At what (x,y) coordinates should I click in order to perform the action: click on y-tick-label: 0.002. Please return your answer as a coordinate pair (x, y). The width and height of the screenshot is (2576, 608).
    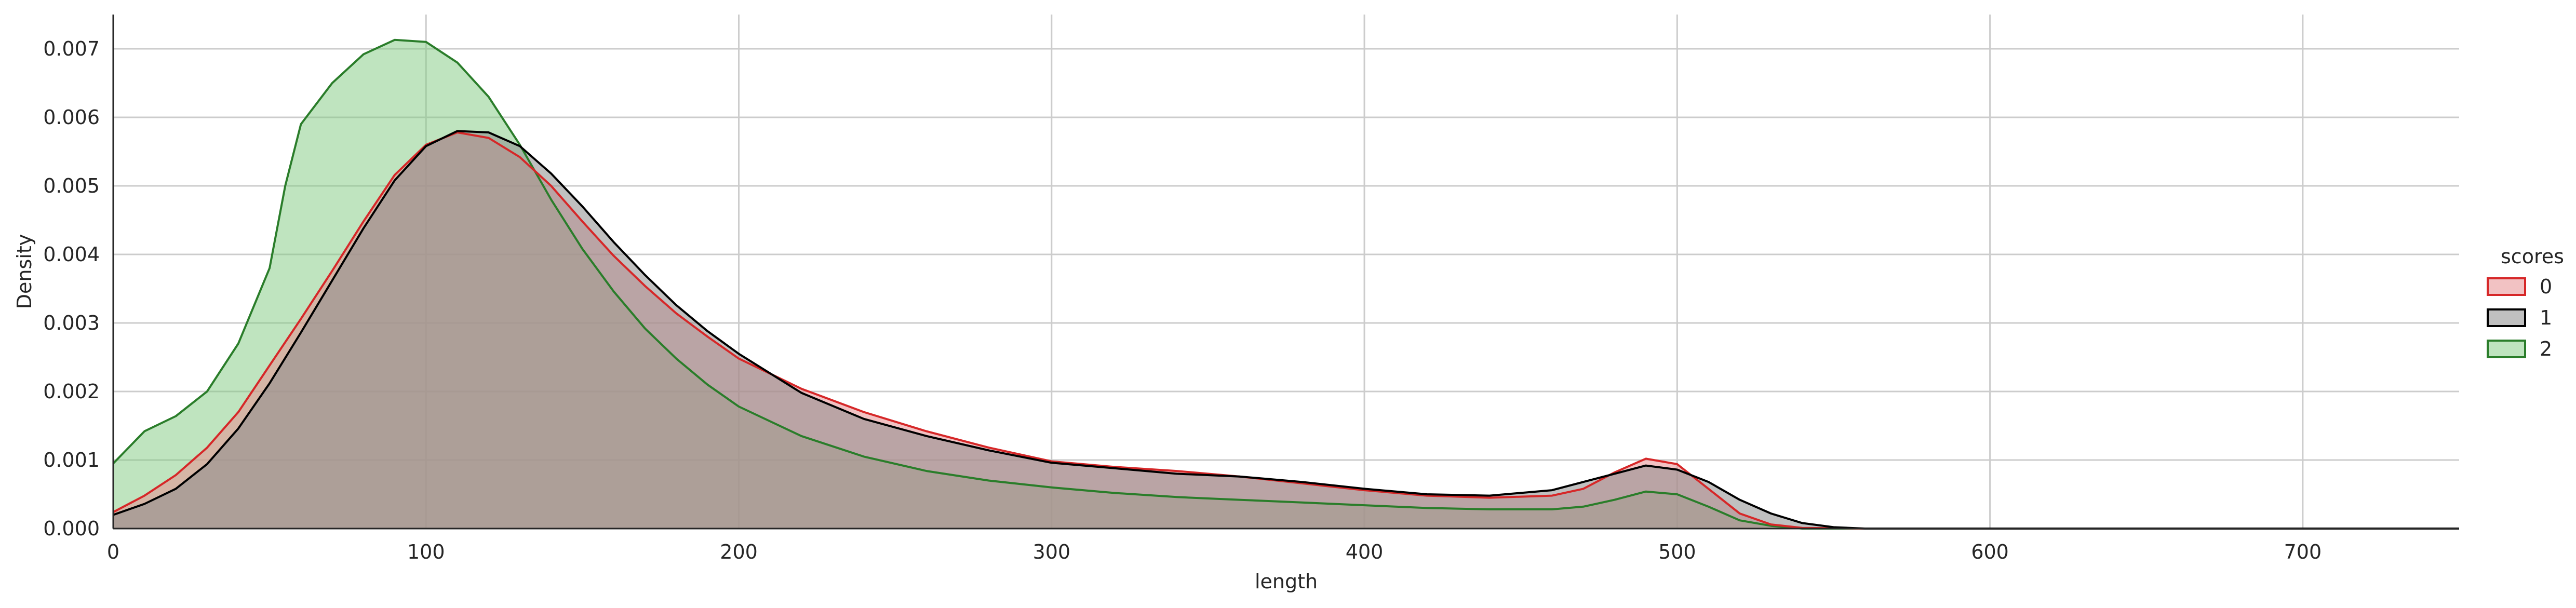
    Looking at the image, I should click on (72, 391).